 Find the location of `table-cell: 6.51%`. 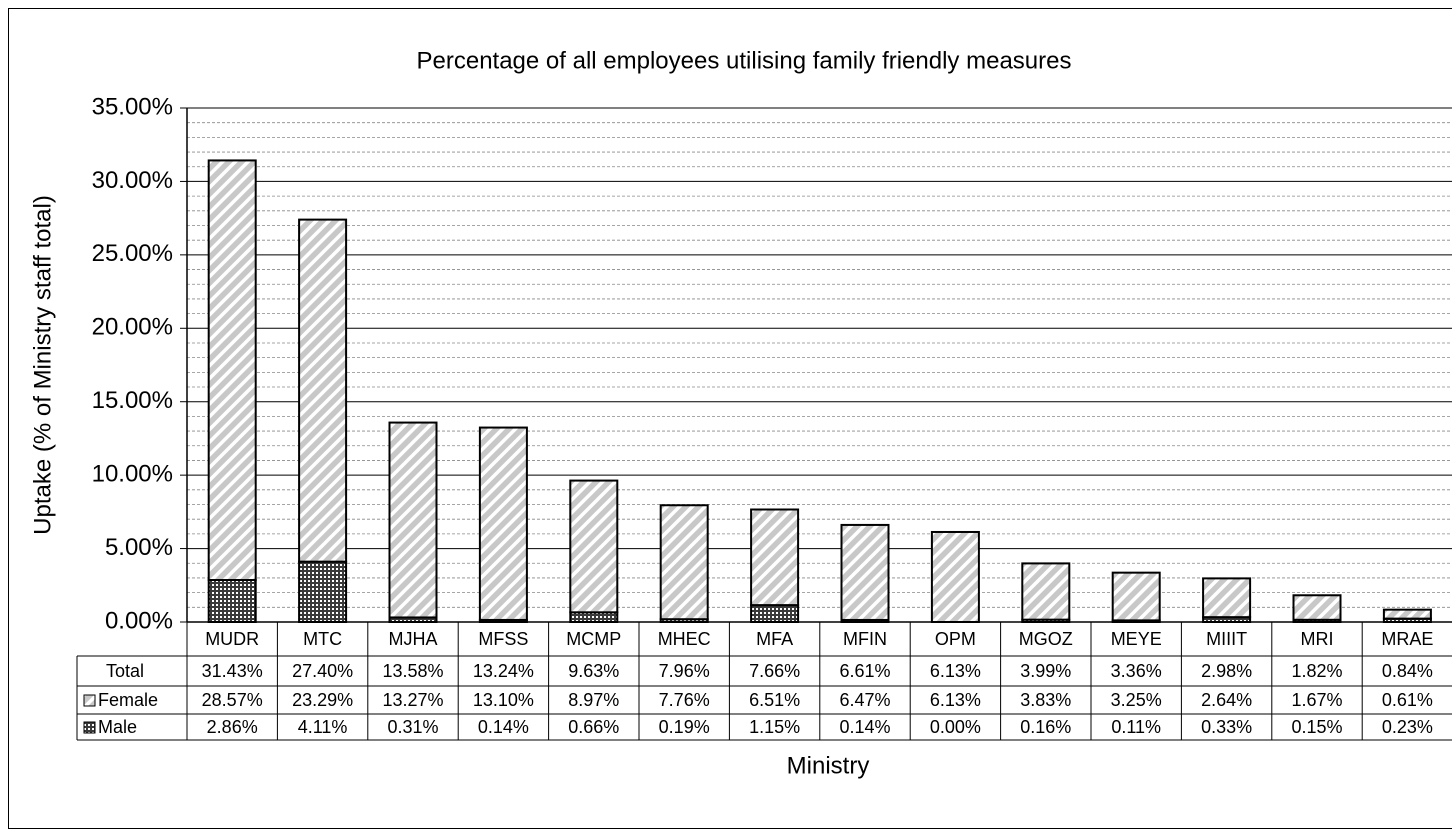

table-cell: 6.51% is located at coordinates (774, 700).